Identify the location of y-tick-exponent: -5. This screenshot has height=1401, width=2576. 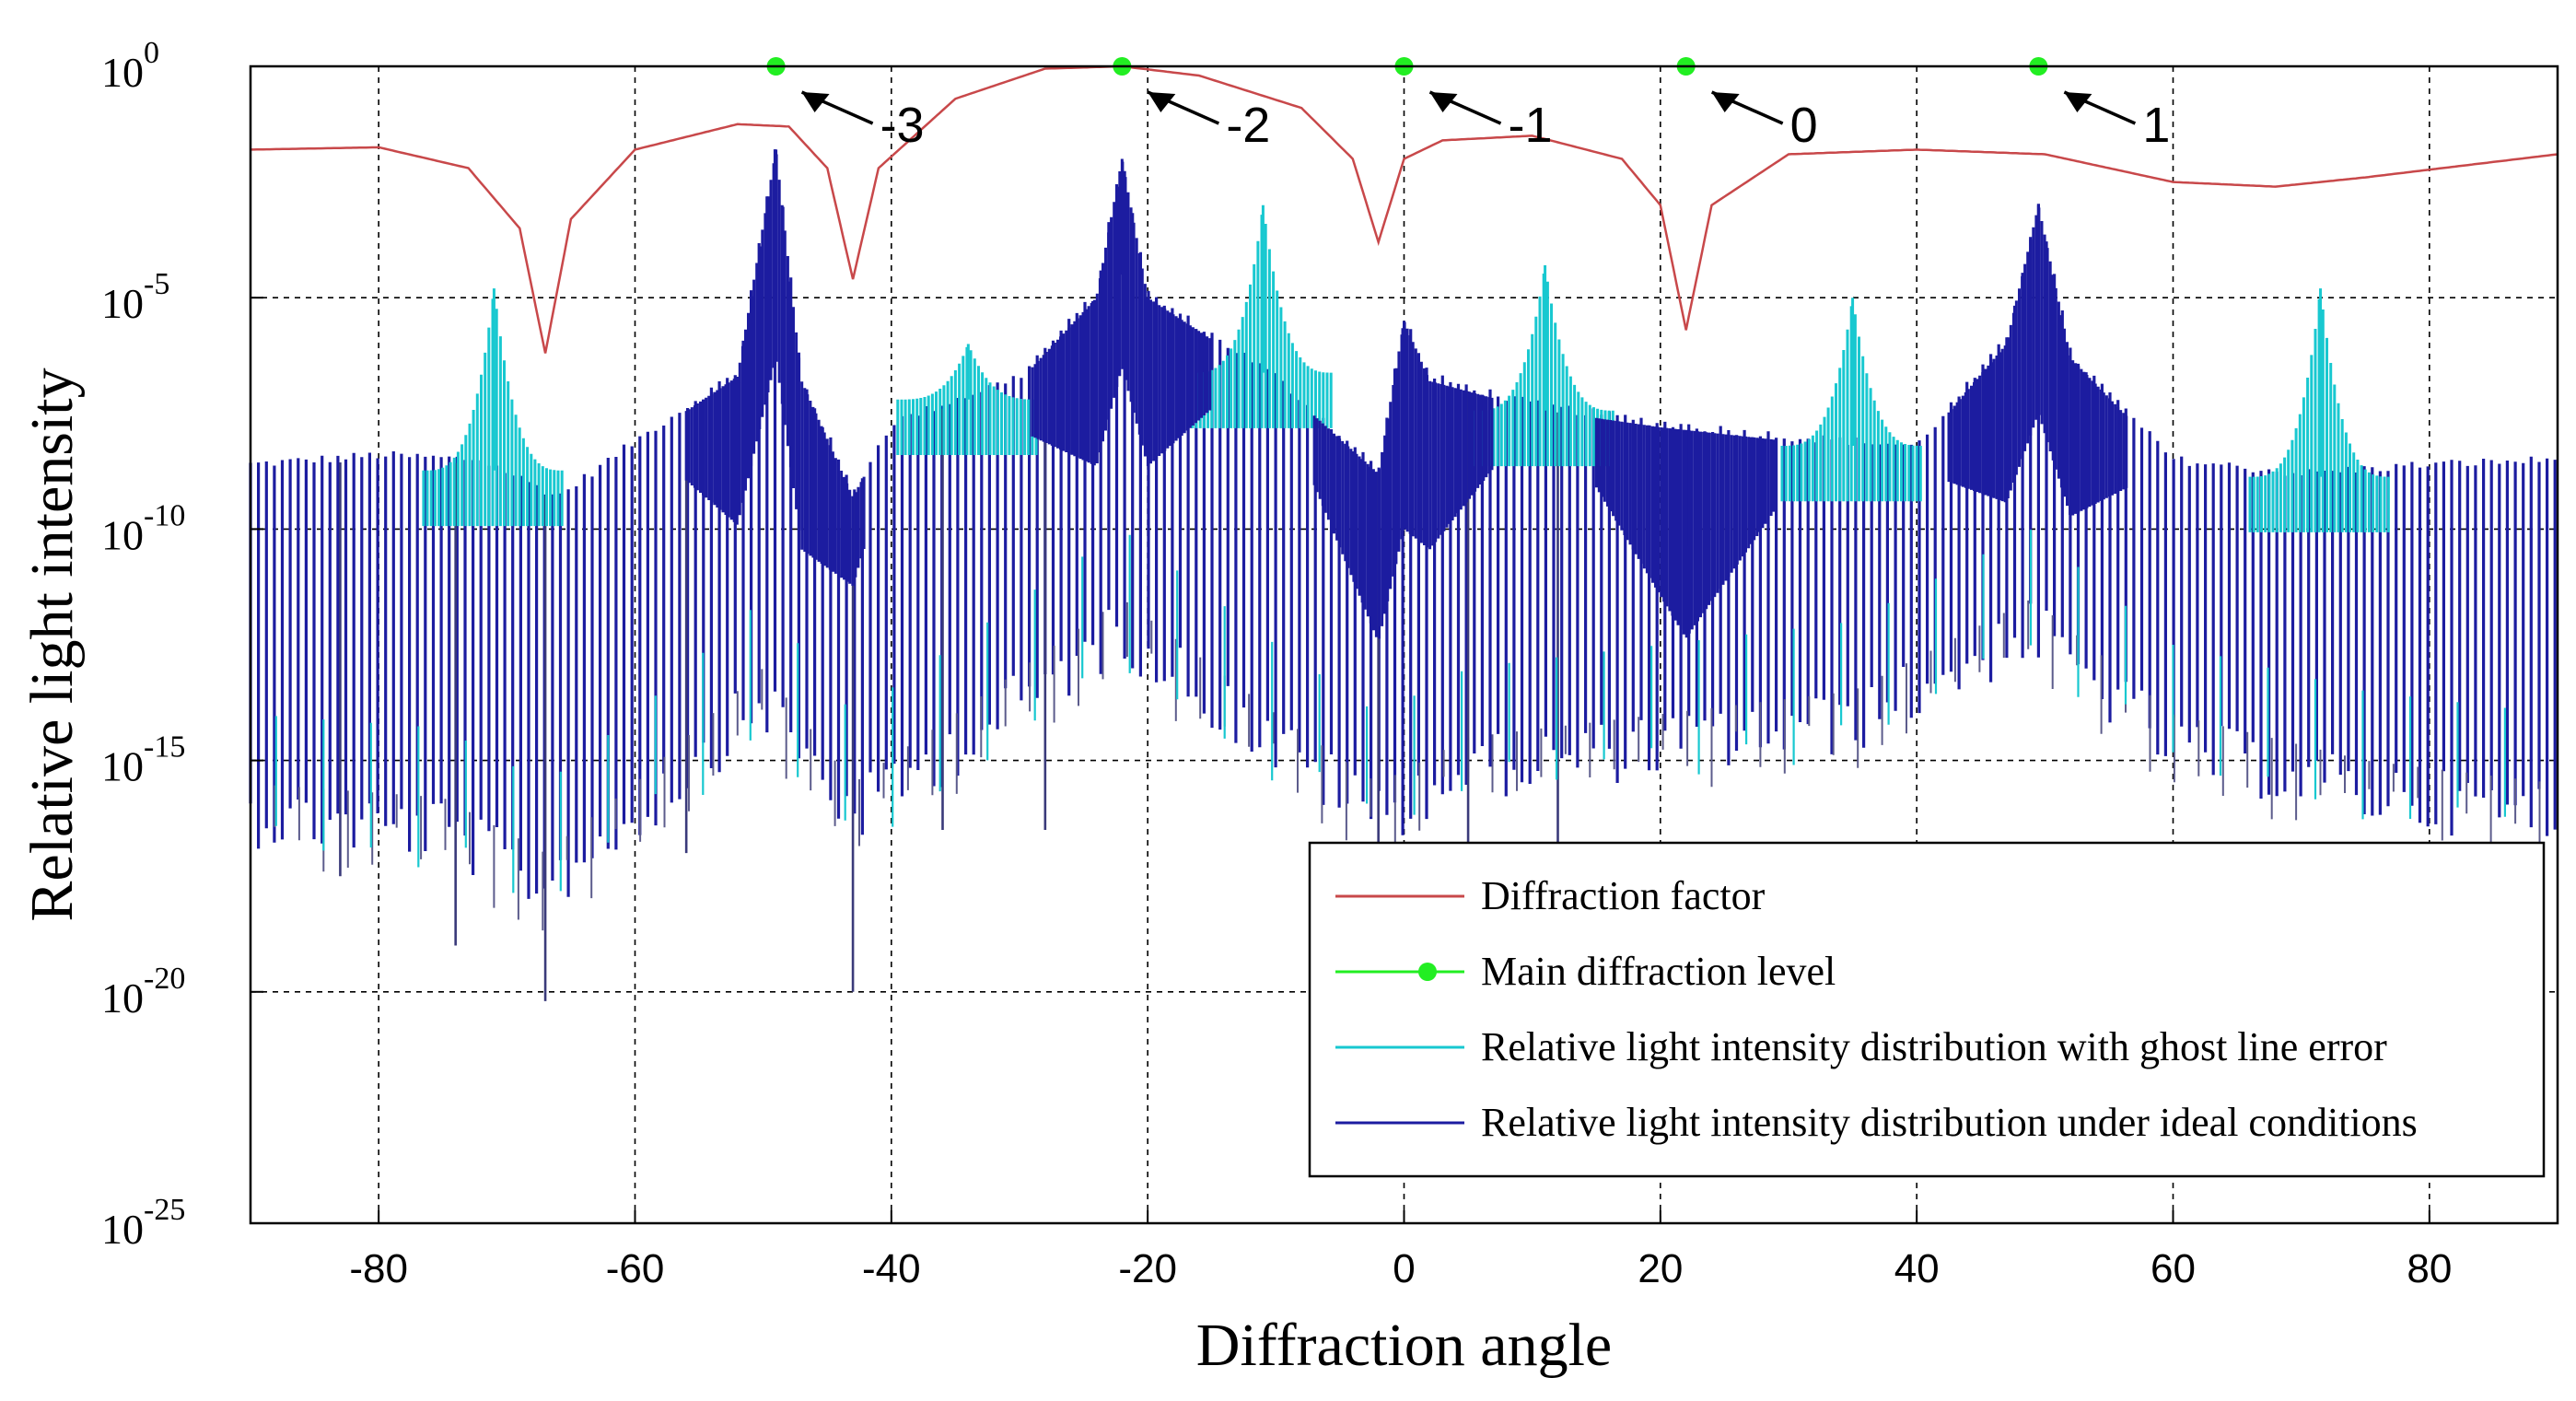
(156, 284).